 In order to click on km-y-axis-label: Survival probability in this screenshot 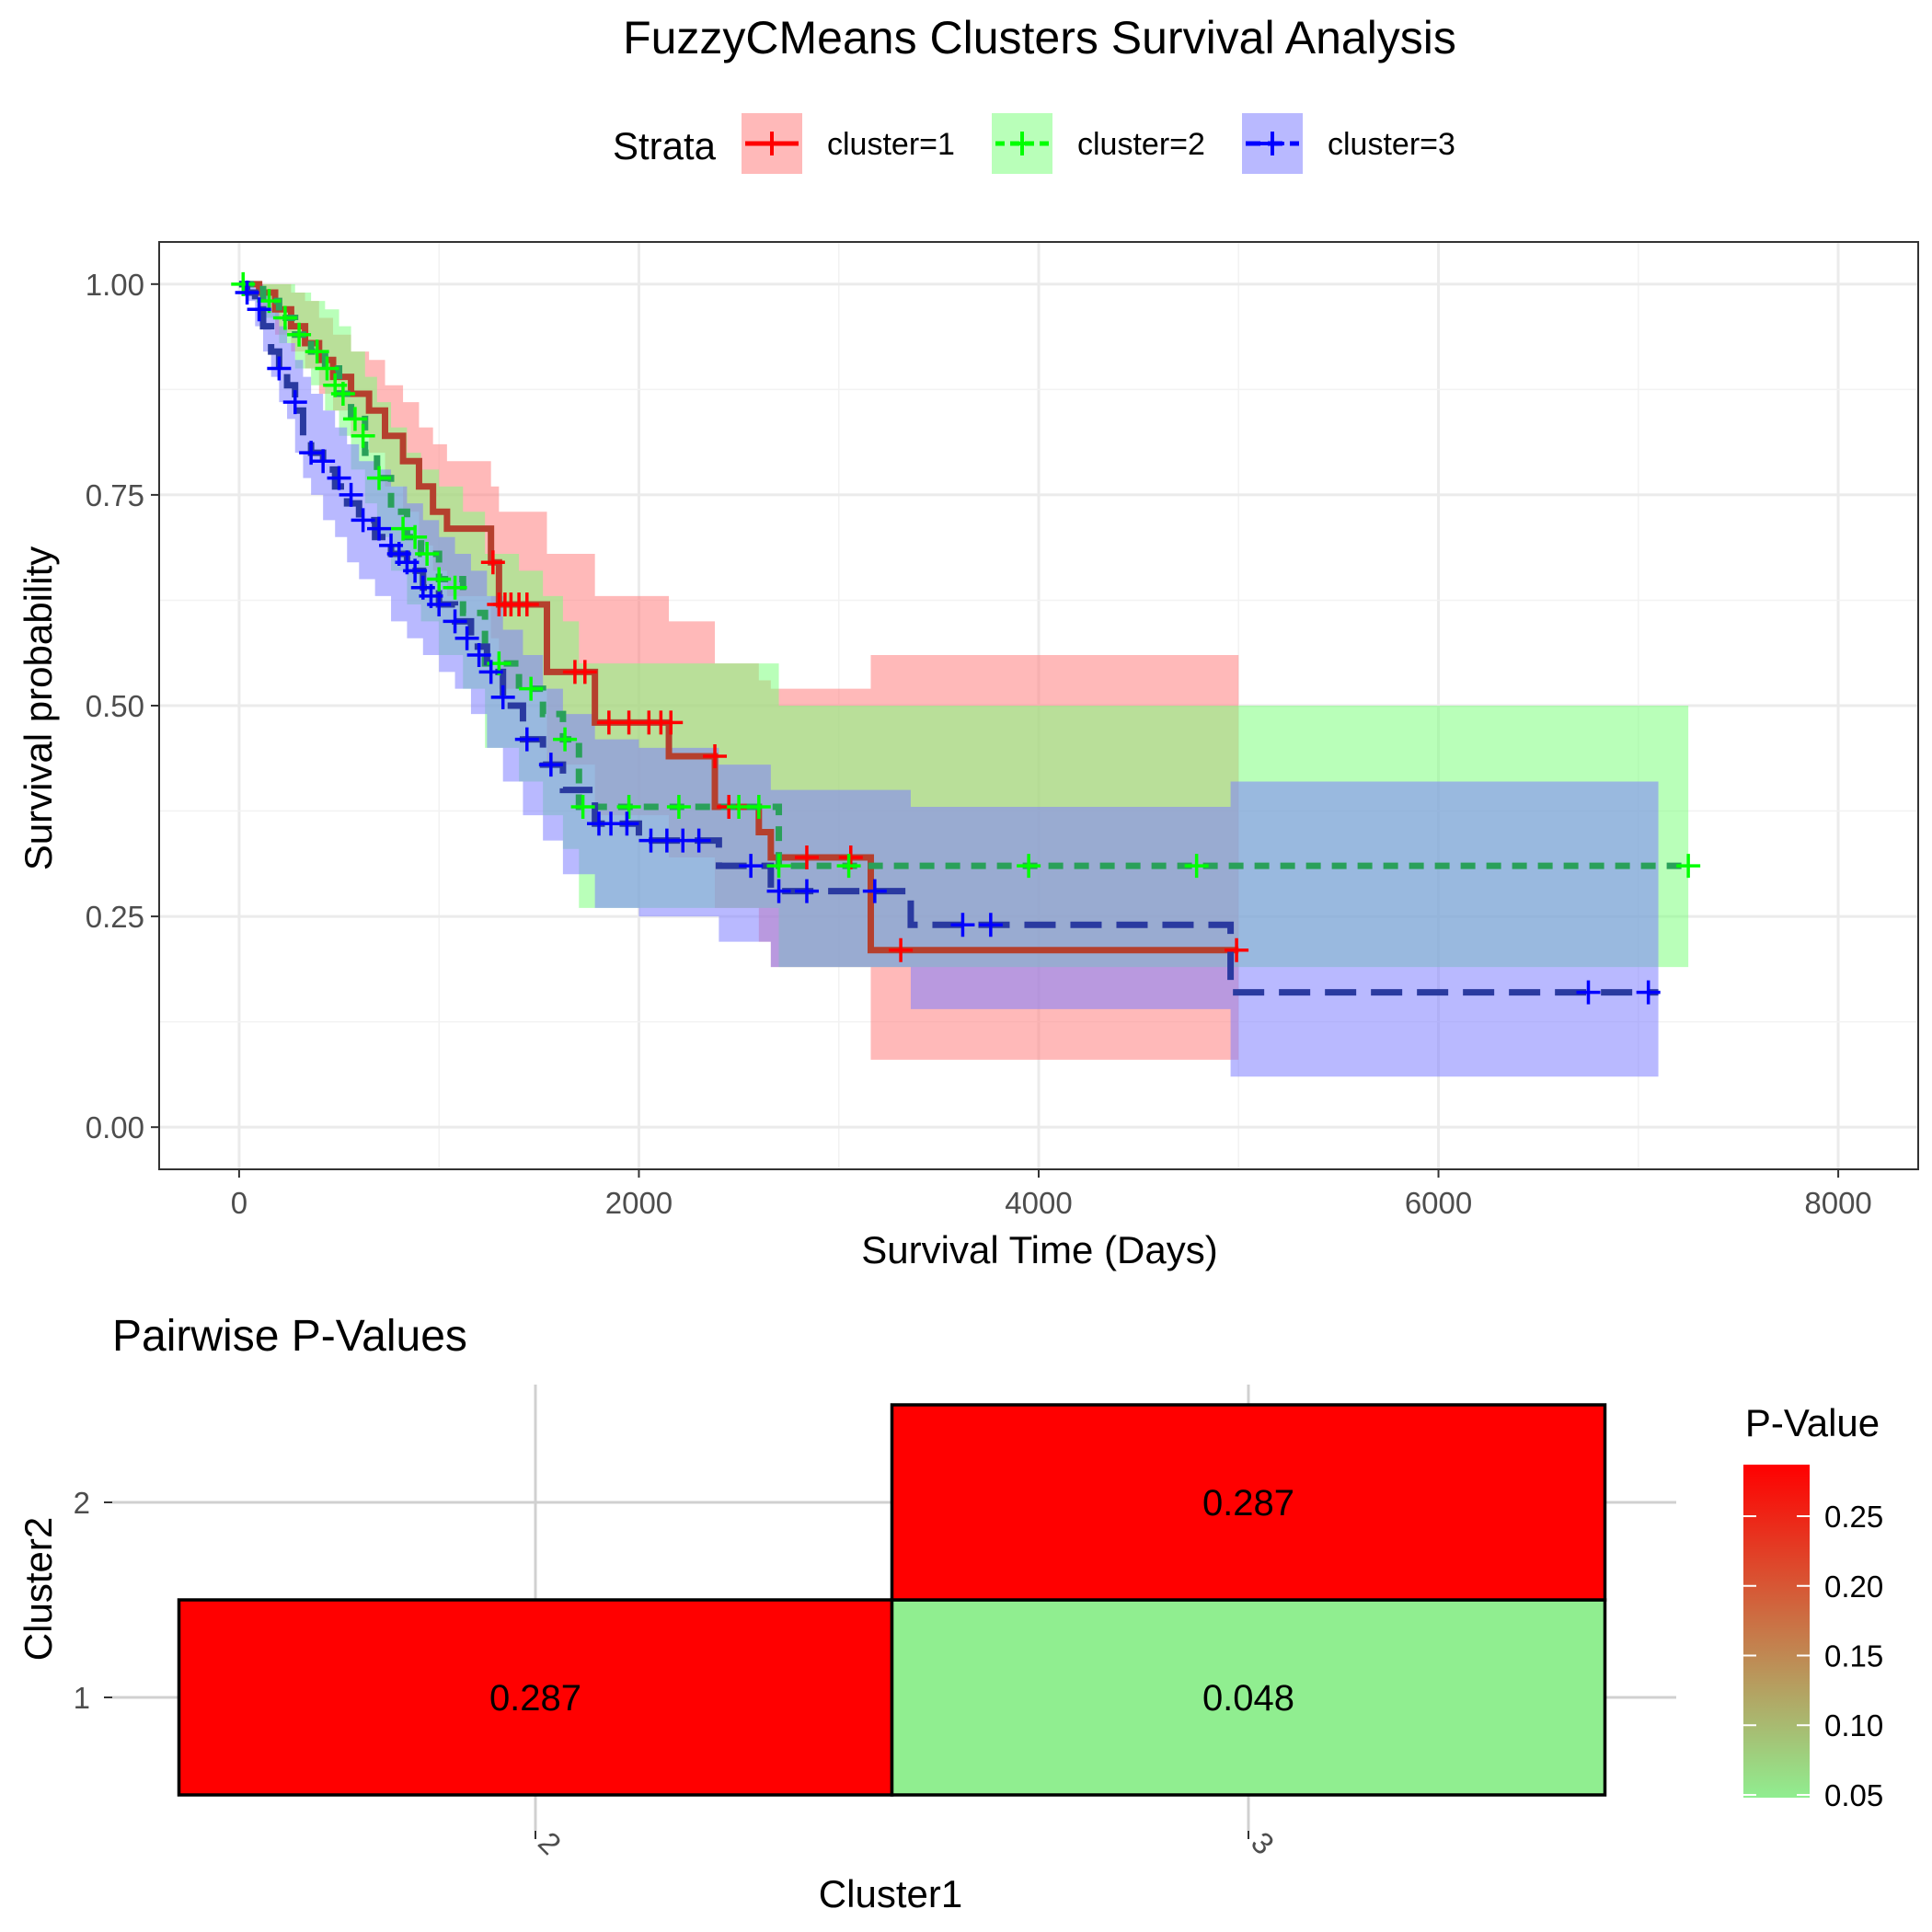, I will do `click(38, 708)`.